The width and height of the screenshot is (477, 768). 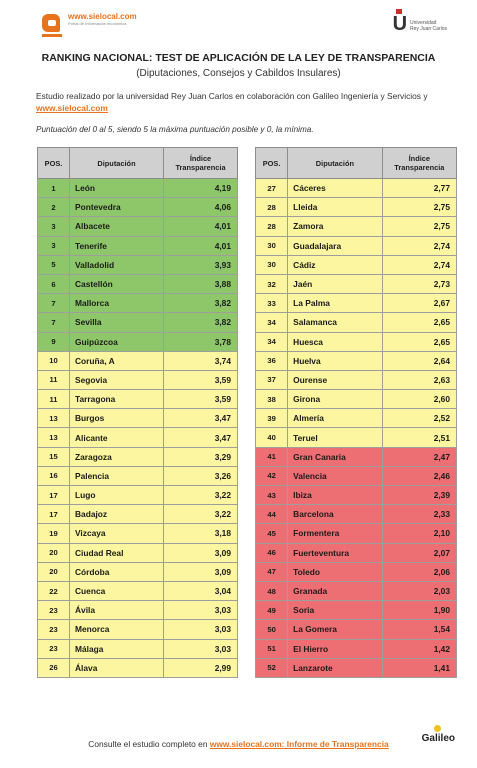 I want to click on table-row: 27 Cáceres 2,77, so click(x=356, y=188).